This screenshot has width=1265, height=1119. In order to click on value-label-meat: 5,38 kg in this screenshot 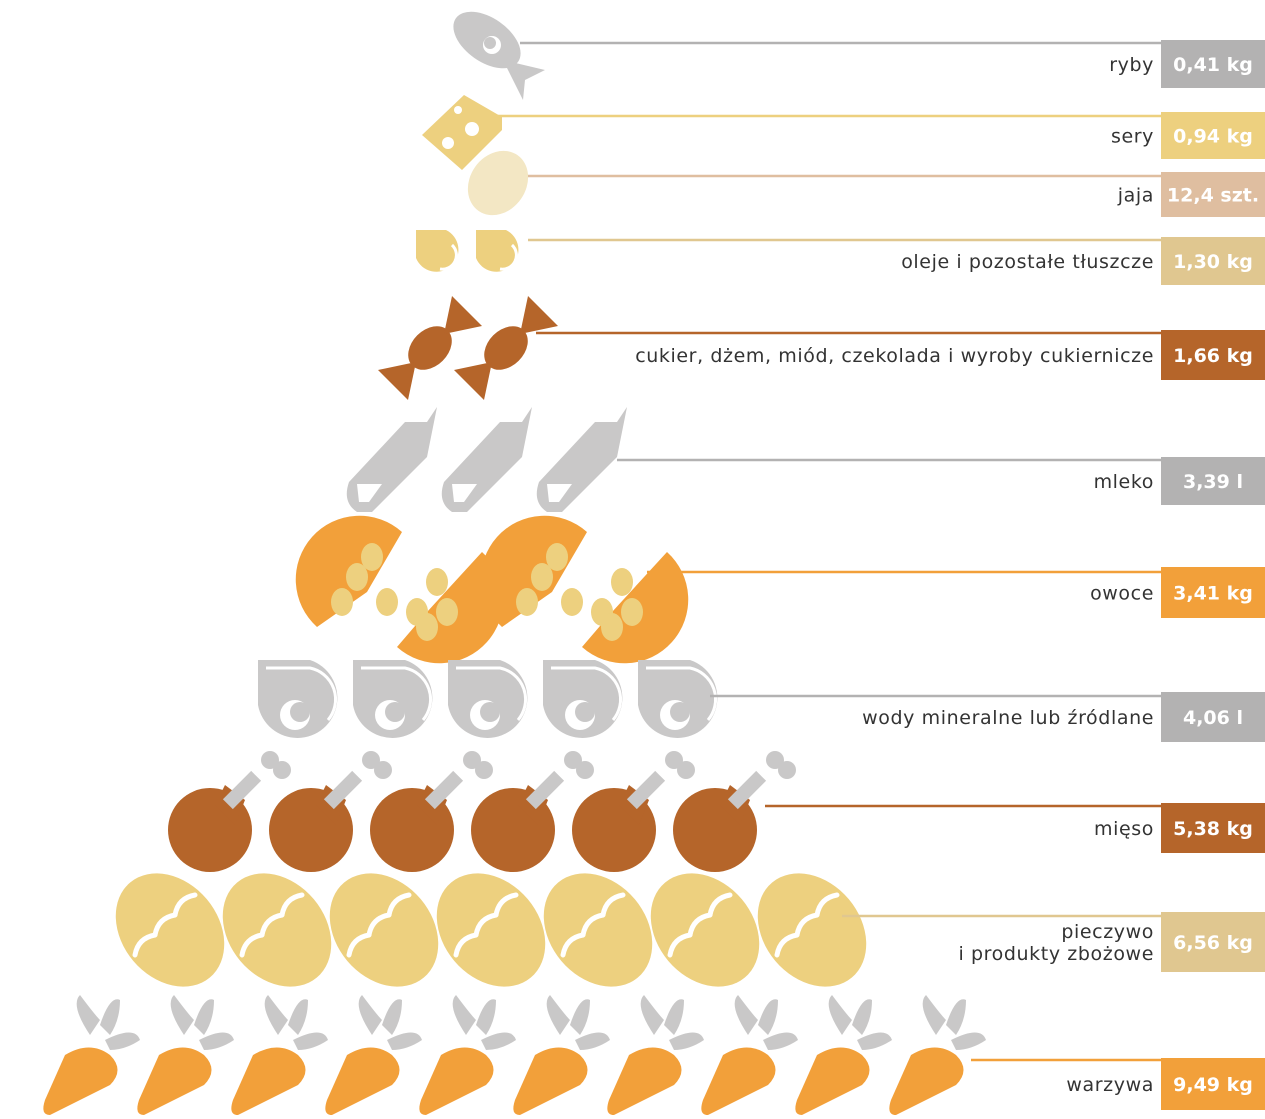, I will do `click(1213, 829)`.